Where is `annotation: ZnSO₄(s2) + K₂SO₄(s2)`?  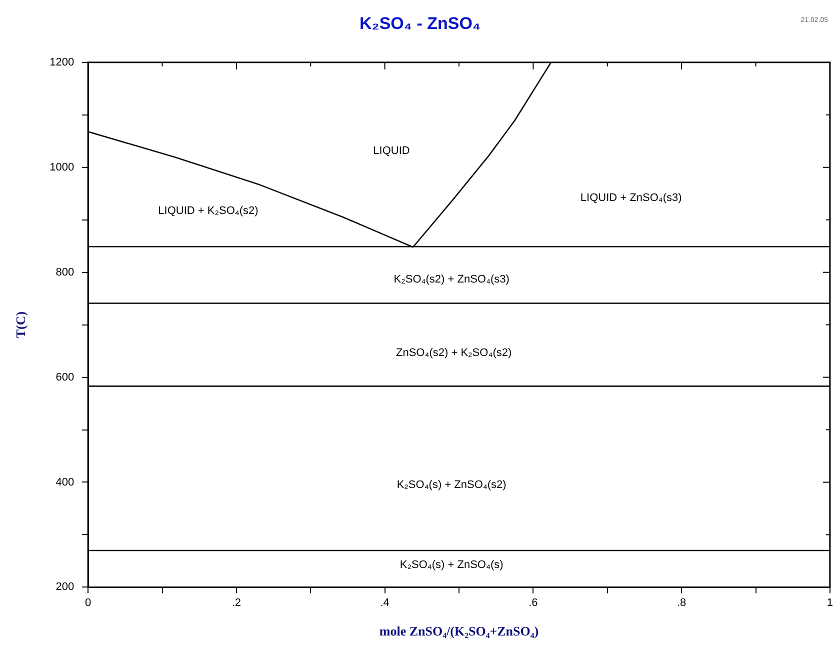
annotation: ZnSO₄(s2) + K₂SO₄(s2) is located at coordinates (454, 353).